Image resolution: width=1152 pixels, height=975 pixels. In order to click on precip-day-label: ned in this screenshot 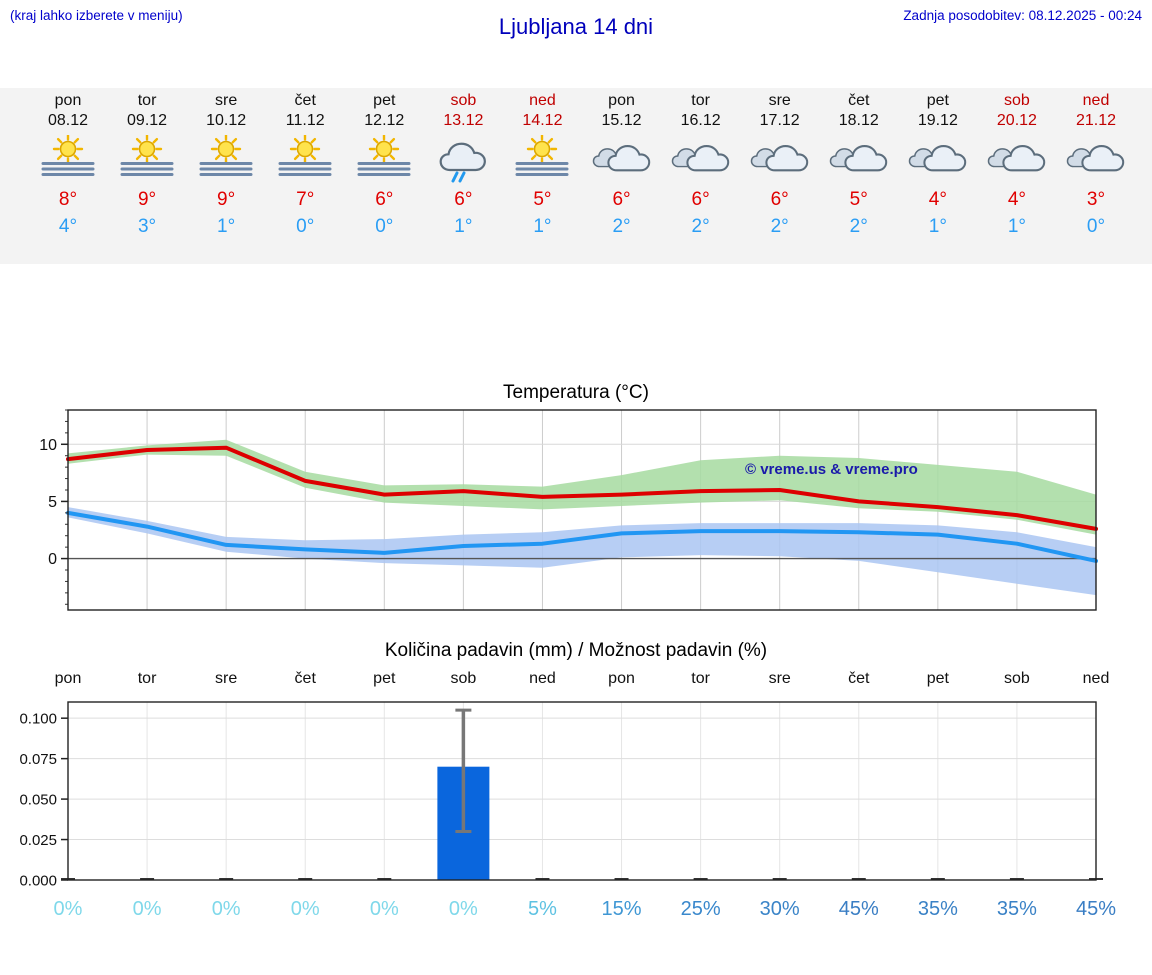, I will do `click(542, 678)`.